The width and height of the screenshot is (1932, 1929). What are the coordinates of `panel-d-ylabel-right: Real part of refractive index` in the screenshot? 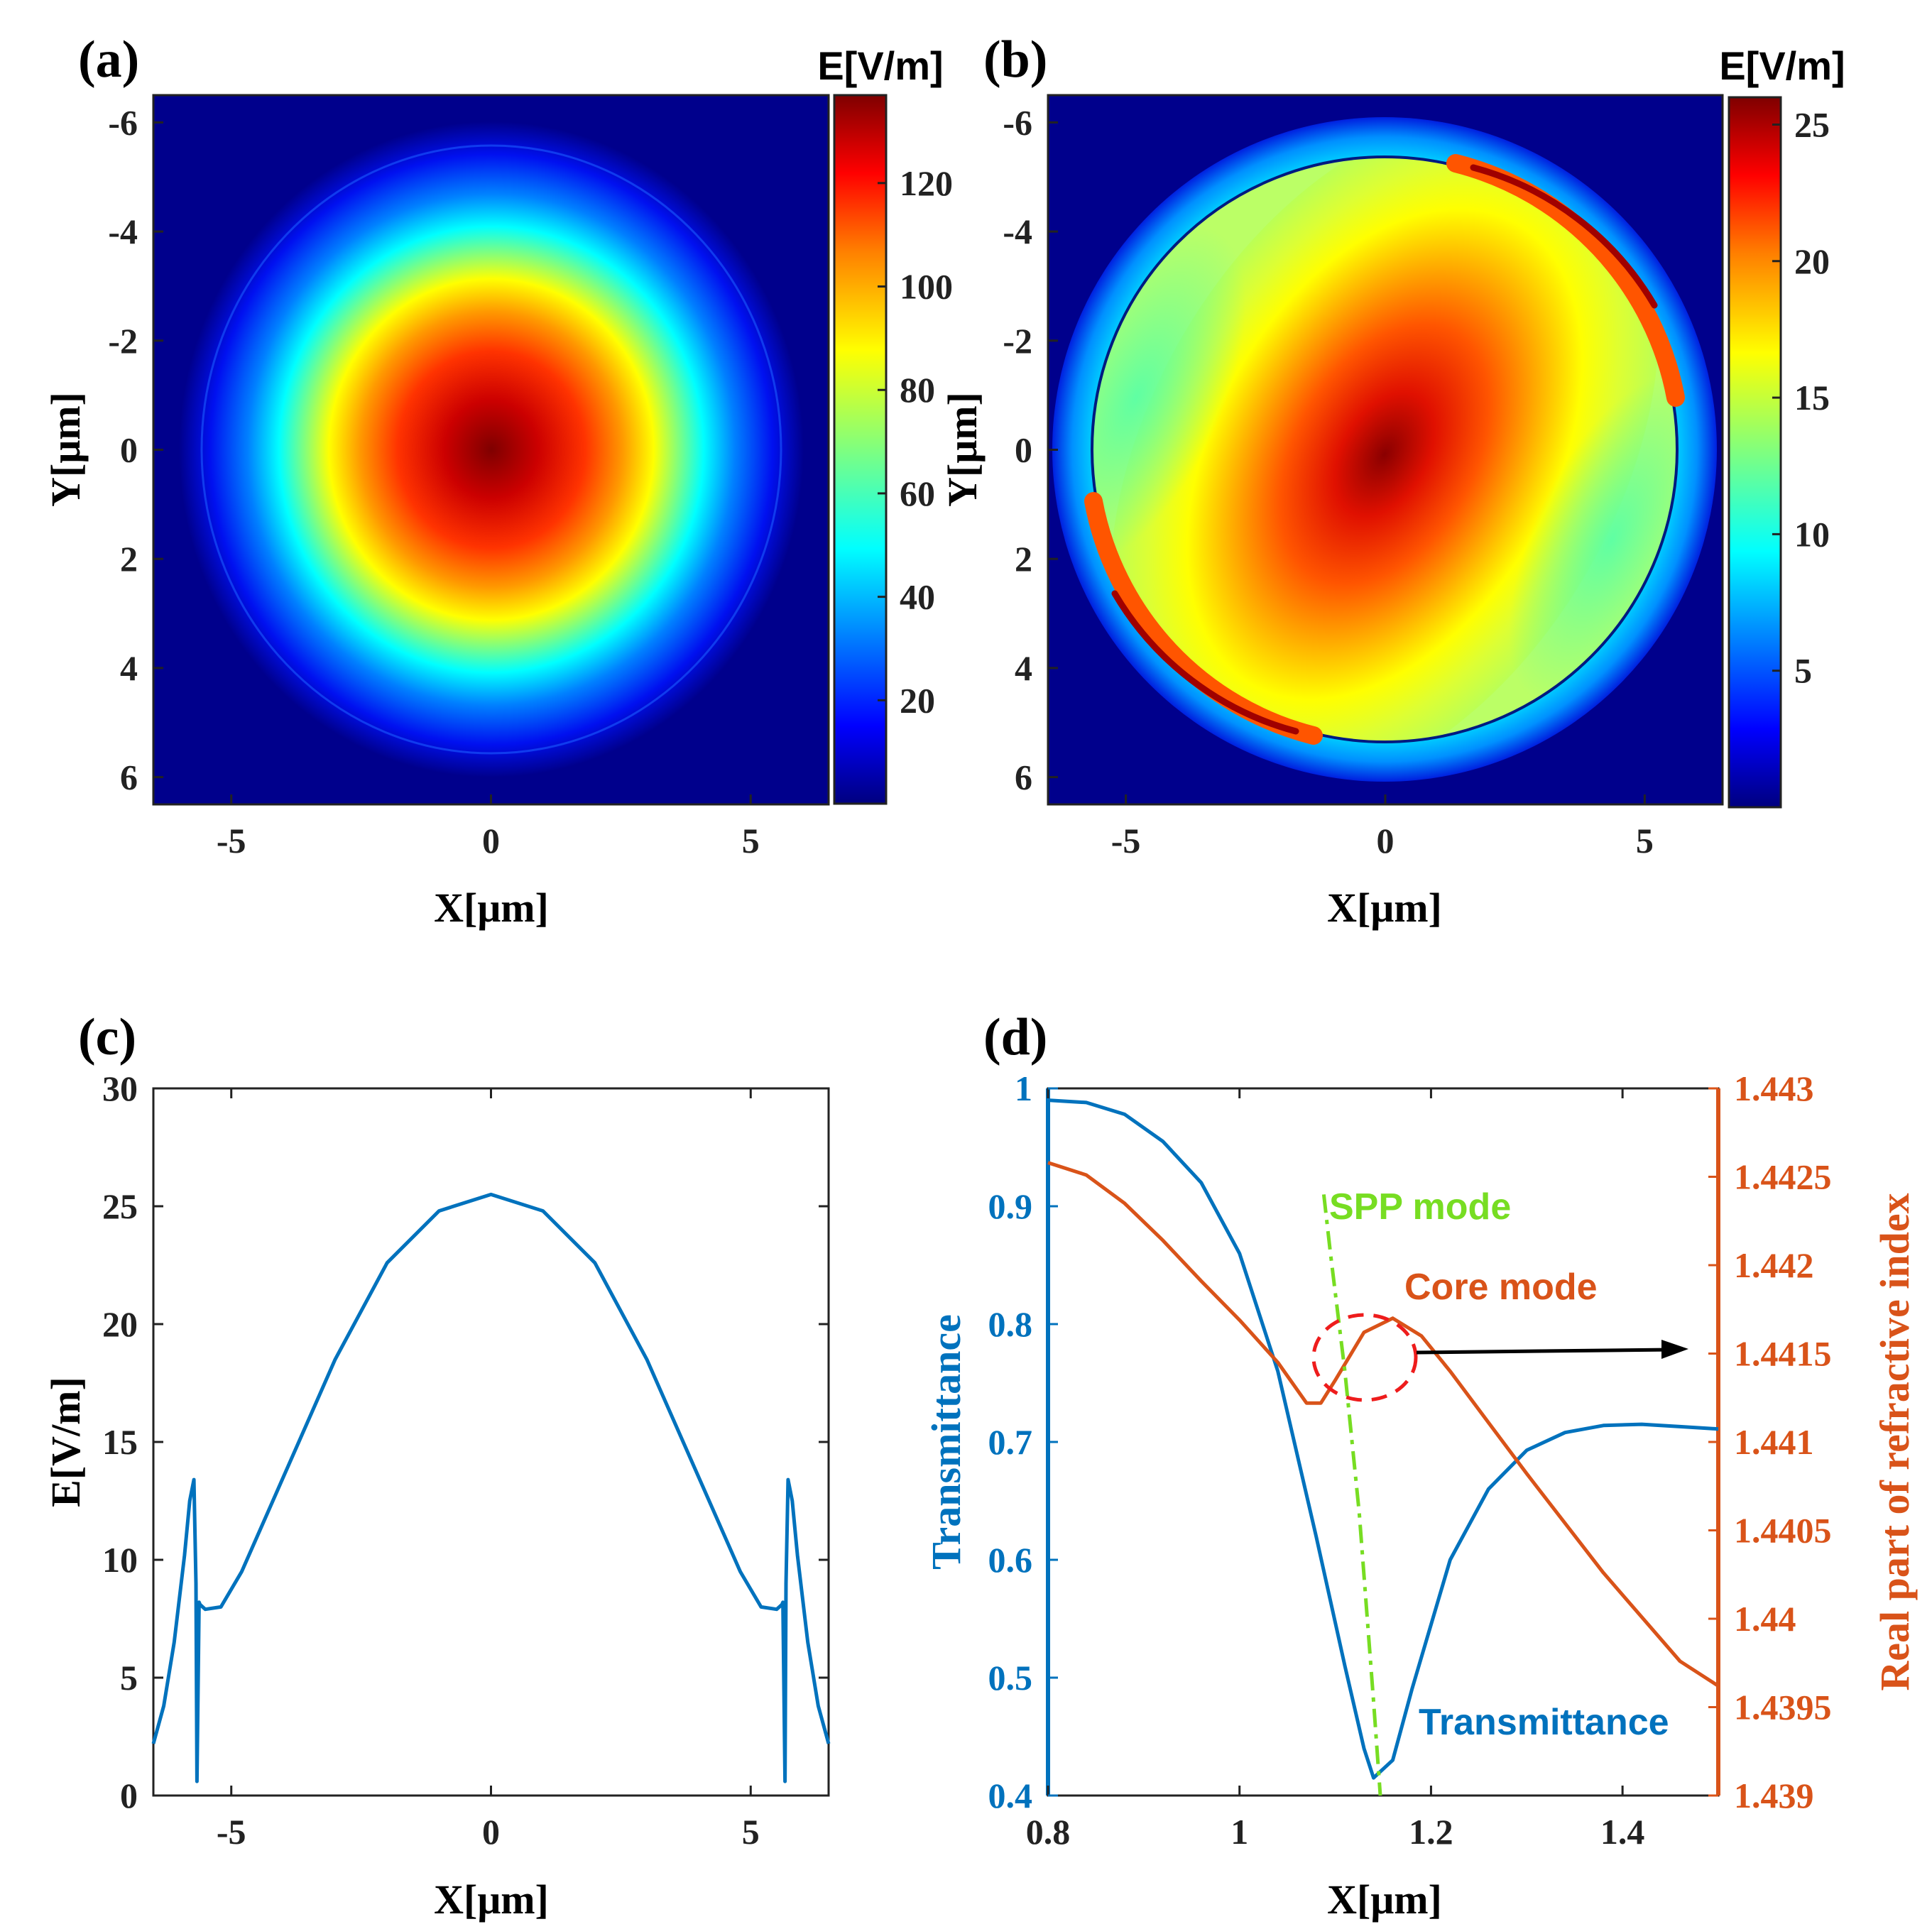 It's located at (1895, 1441).